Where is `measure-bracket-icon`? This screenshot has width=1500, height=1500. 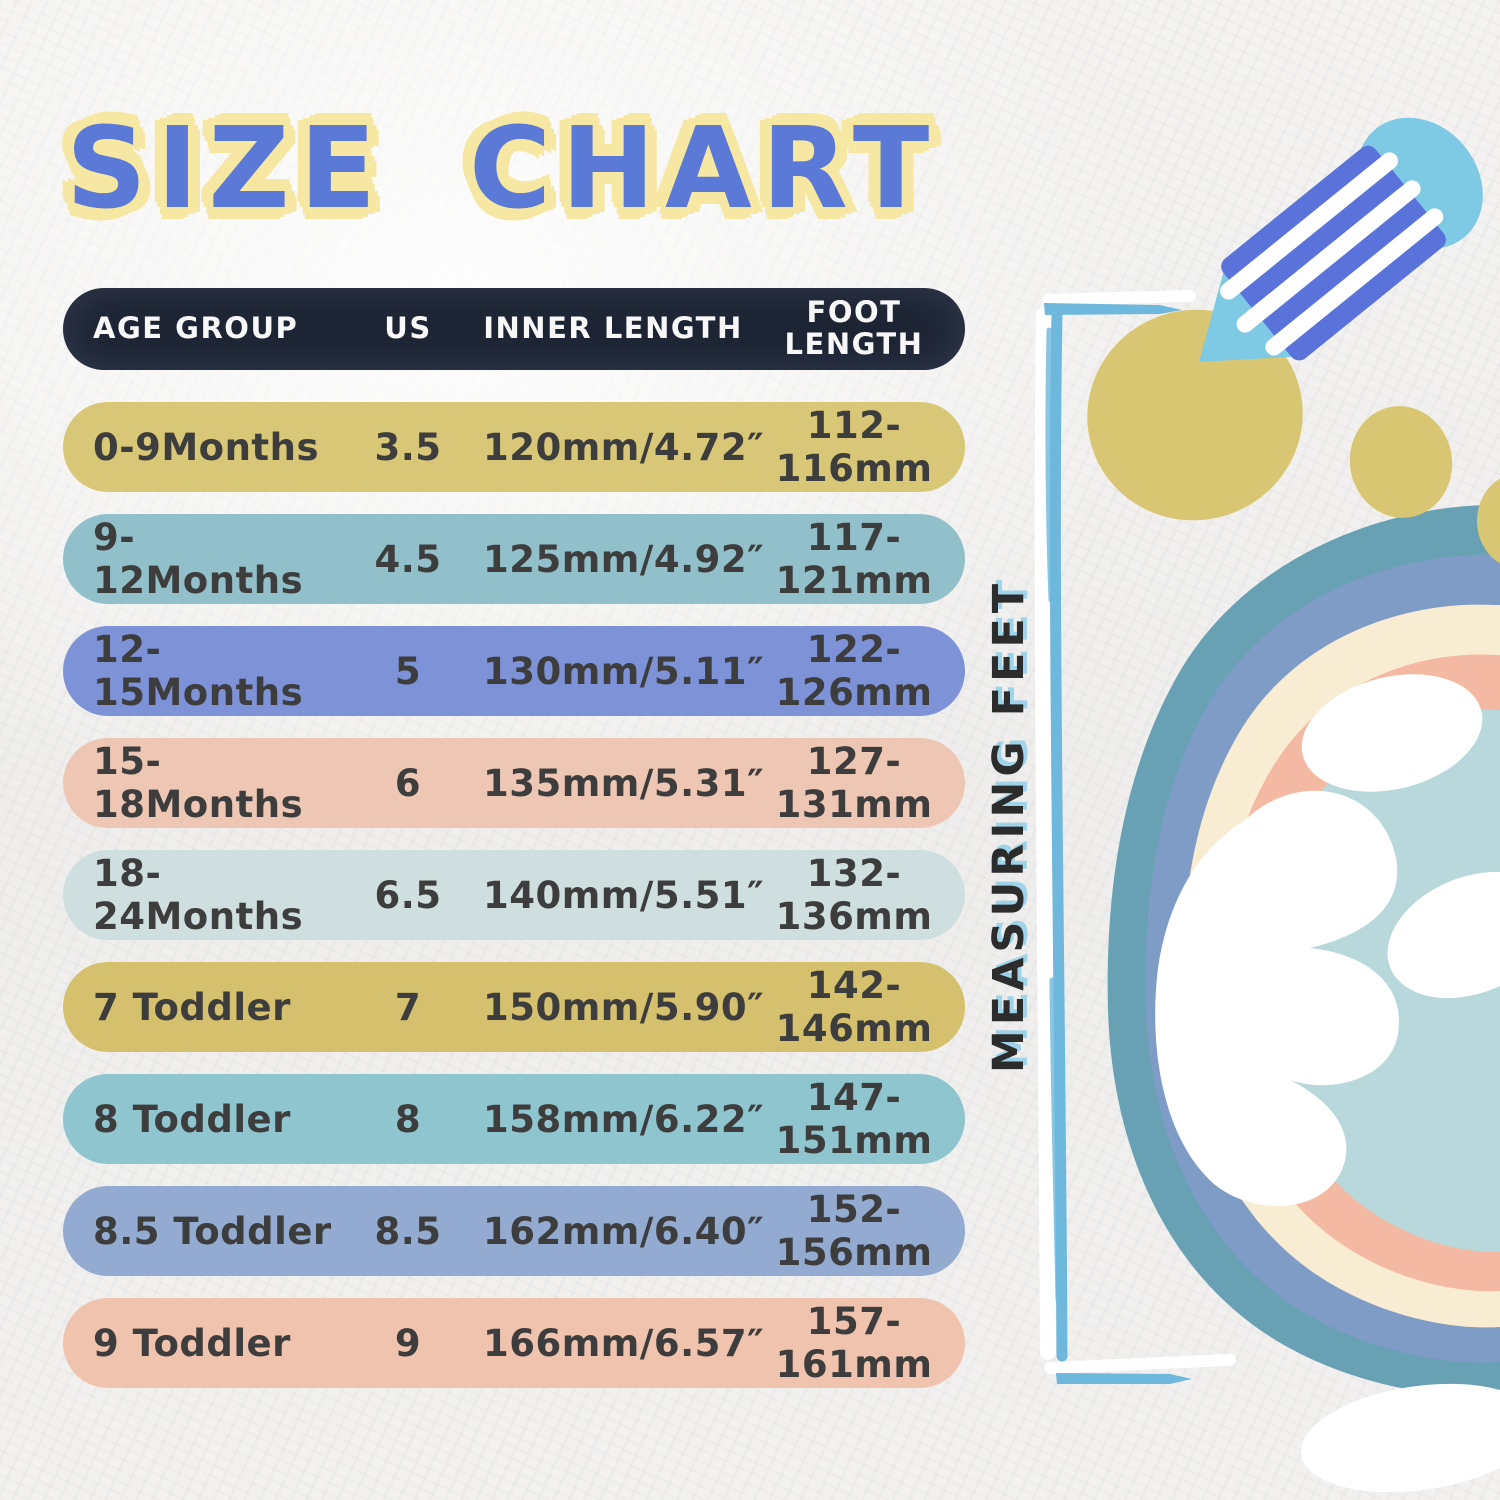
measure-bracket-icon is located at coordinates (1135, 837).